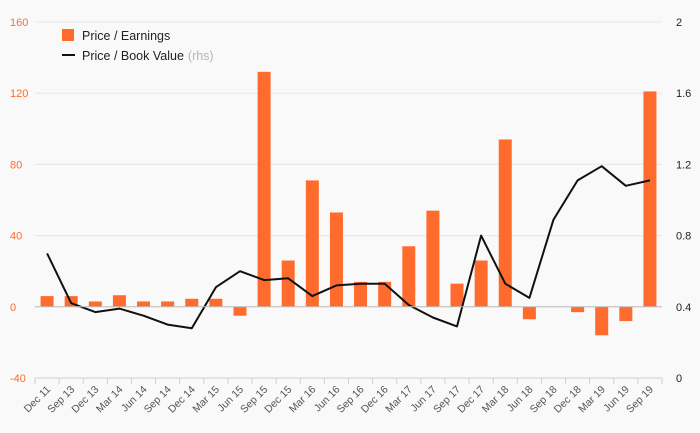 The image size is (700, 433). What do you see at coordinates (303, 400) in the screenshot?
I see `x-tick-label: Mar 16` at bounding box center [303, 400].